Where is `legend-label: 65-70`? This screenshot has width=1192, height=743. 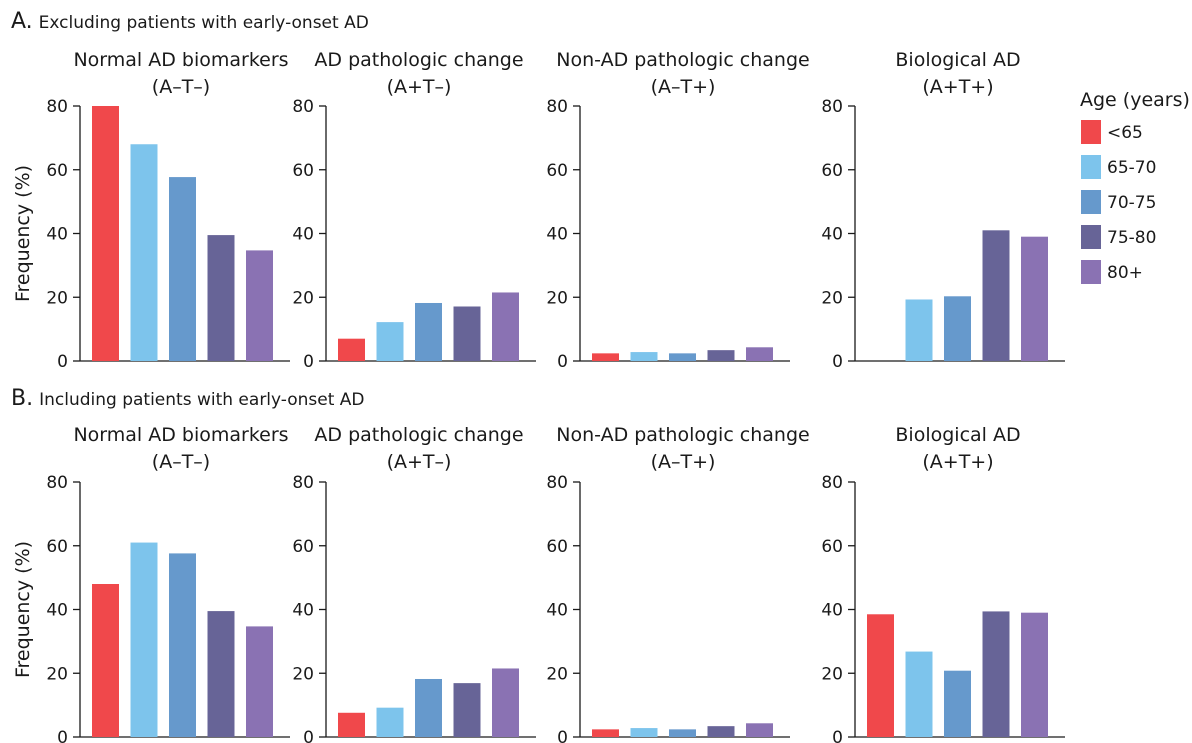
legend-label: 65-70 is located at coordinates (1131, 168).